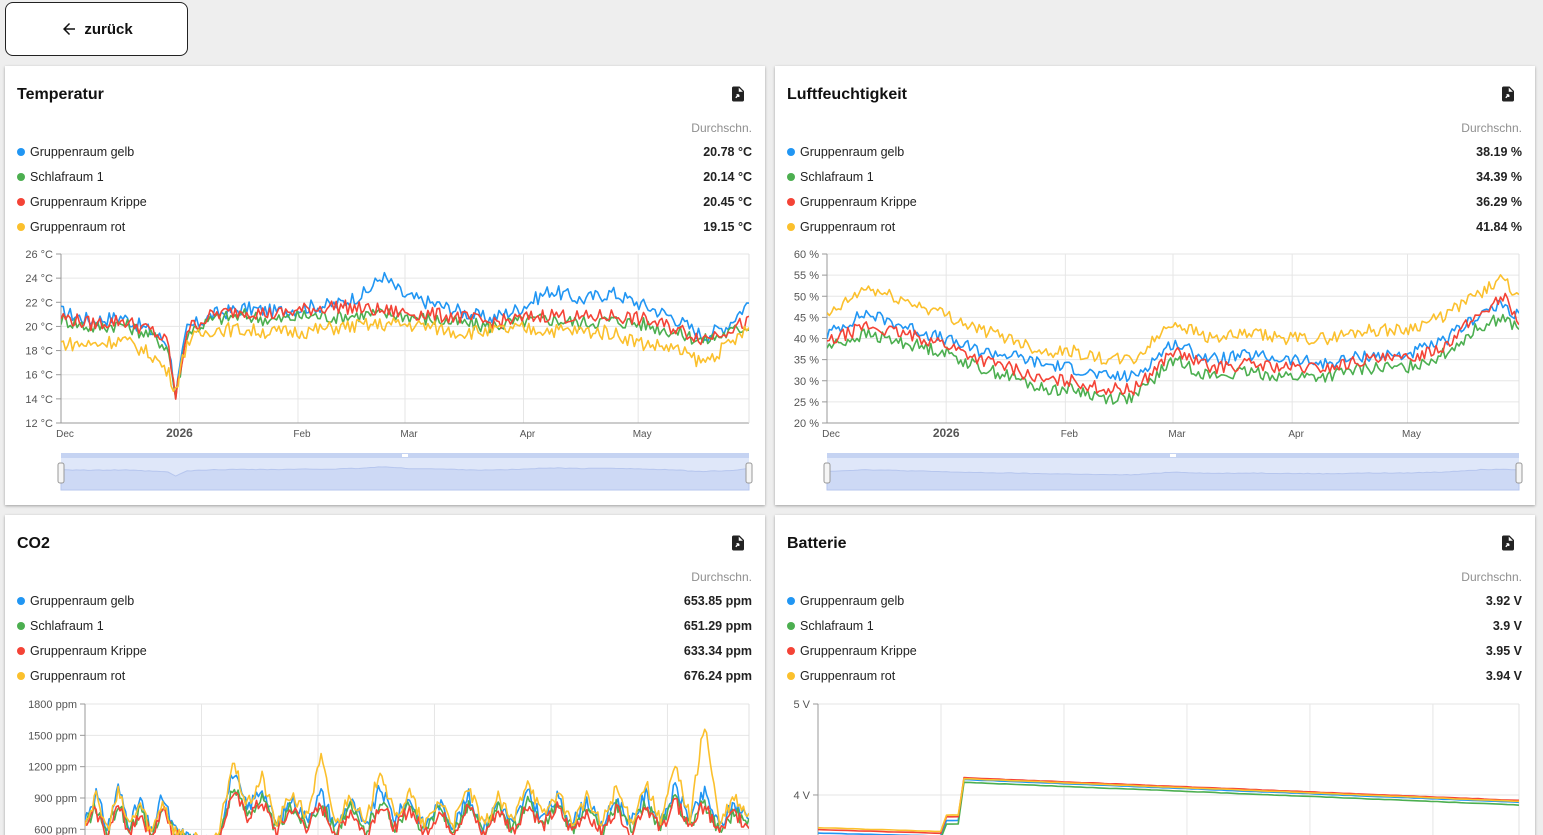 This screenshot has height=835, width=1543. Describe the element at coordinates (806, 382) in the screenshot. I see `y-tick-label: 30 %` at that location.